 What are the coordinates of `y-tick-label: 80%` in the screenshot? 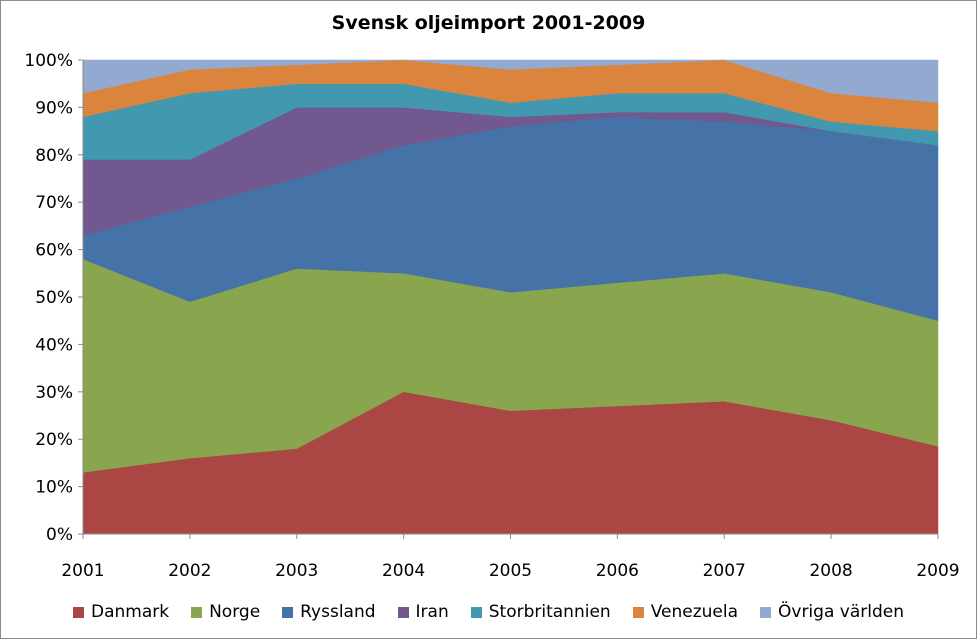 It's located at (54, 156).